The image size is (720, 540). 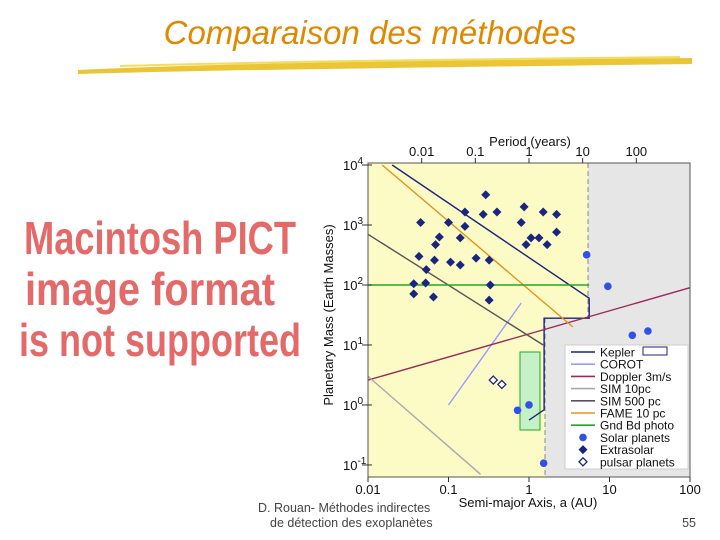 What do you see at coordinates (360, 281) in the screenshot?
I see `y-tick-exponent: 2` at bounding box center [360, 281].